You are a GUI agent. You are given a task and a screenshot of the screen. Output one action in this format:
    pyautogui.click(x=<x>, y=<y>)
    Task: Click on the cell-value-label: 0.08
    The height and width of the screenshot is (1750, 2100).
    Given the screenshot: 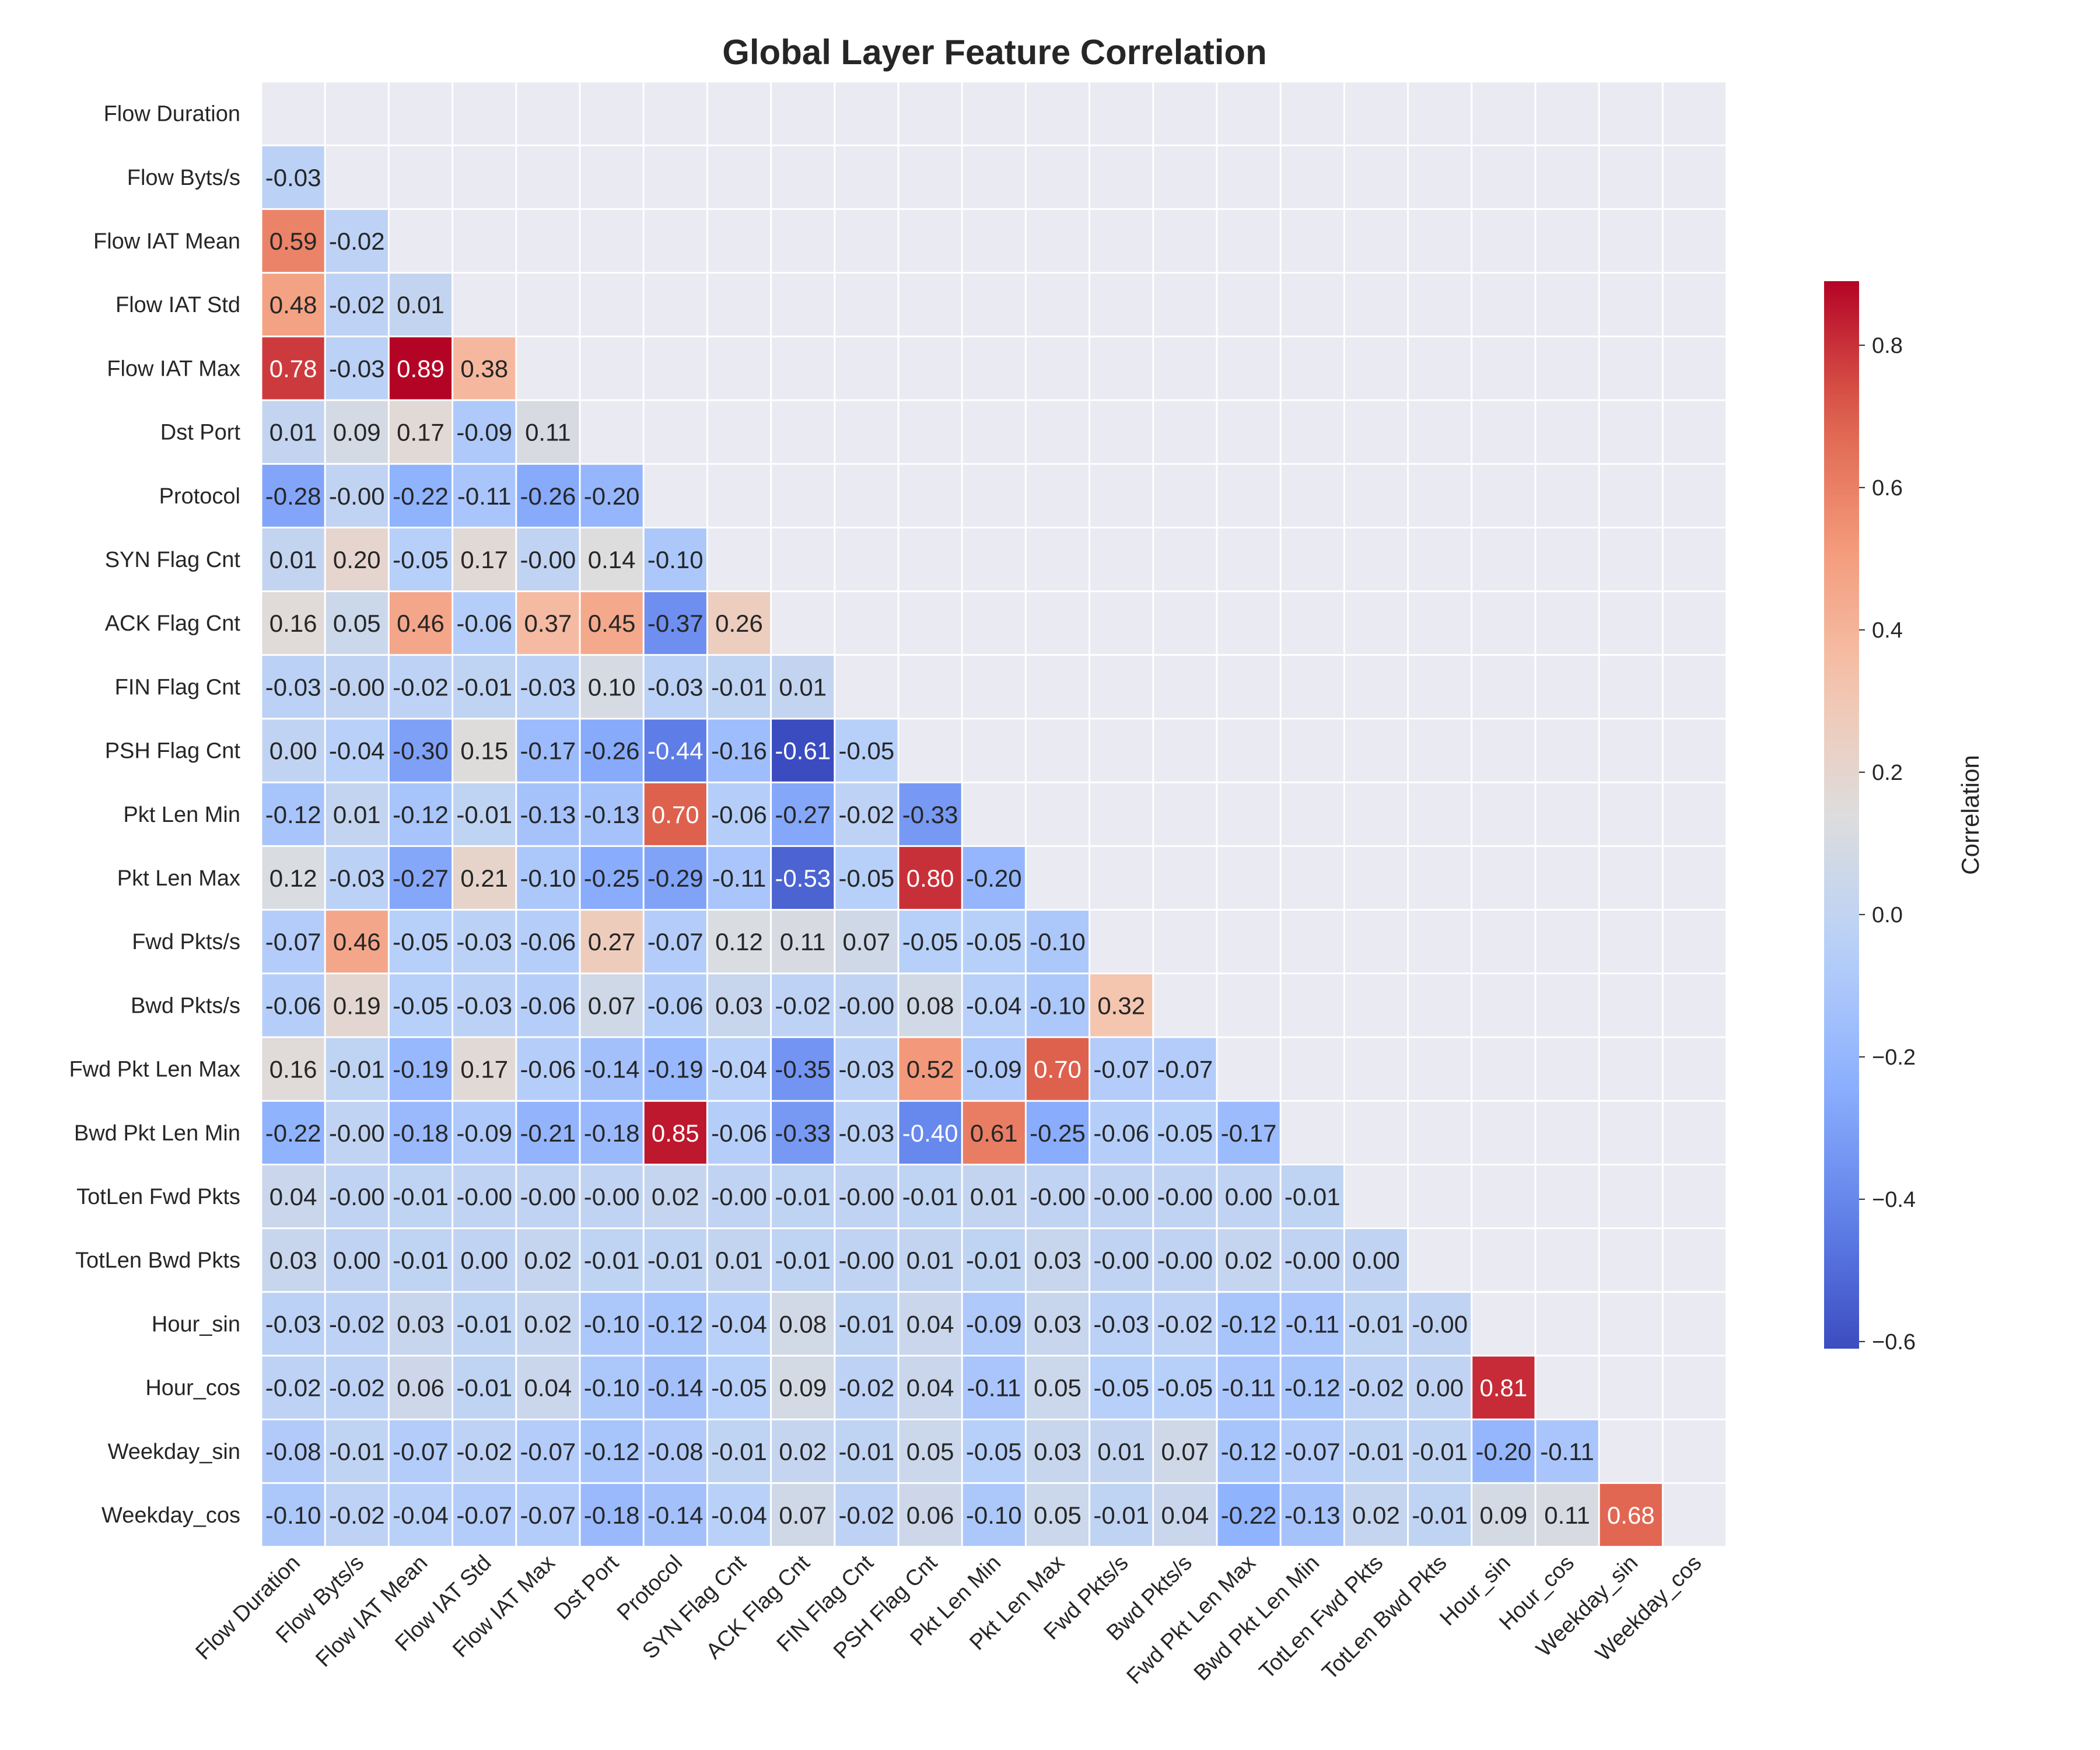 What is the action you would take?
    pyautogui.click(x=930, y=1005)
    